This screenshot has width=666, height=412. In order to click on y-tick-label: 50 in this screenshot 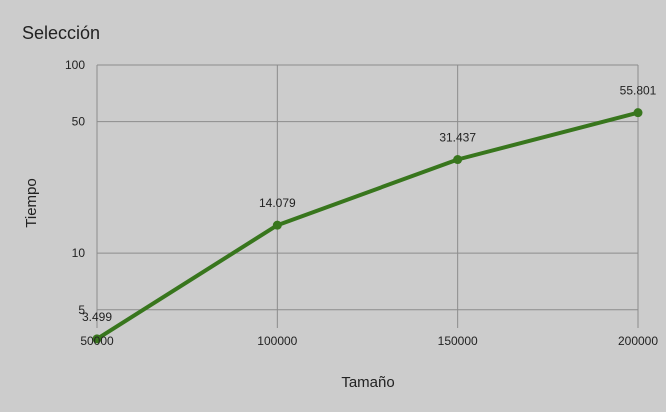, I will do `click(79, 122)`.